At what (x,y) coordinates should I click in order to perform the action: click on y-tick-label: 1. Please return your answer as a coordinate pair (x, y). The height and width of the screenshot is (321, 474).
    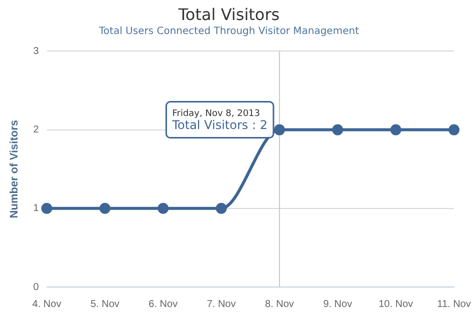
    Looking at the image, I should click on (36, 208).